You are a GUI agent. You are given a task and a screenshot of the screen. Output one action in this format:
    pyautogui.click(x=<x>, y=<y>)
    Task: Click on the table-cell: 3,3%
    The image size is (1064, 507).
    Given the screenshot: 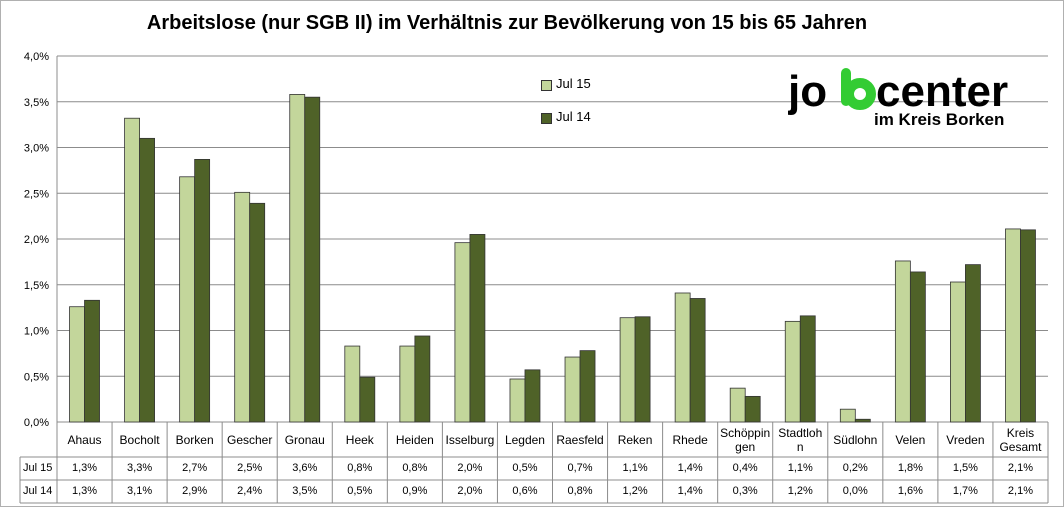 What is the action you would take?
    pyautogui.click(x=140, y=468)
    